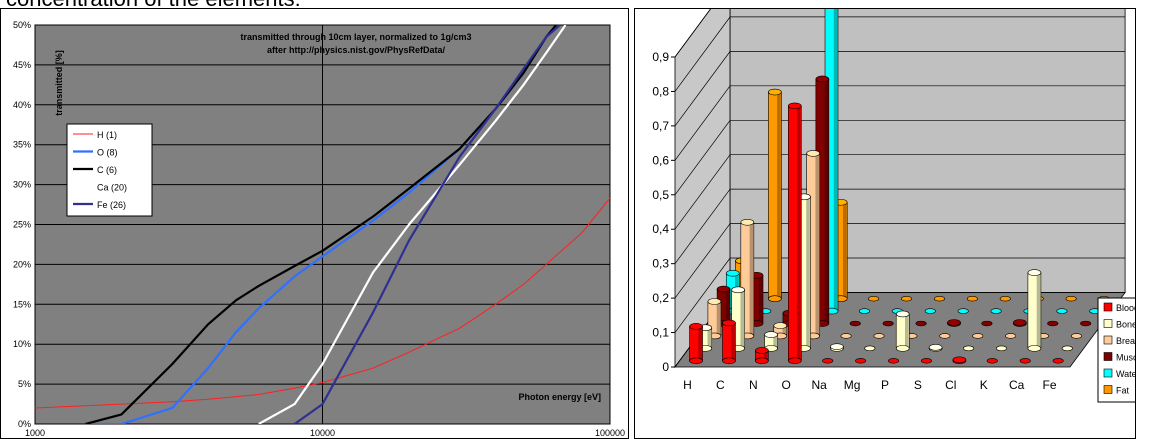 This screenshot has height=439, width=1166. What do you see at coordinates (1125, 325) in the screenshot?
I see `legend-label-bone: Bone` at bounding box center [1125, 325].